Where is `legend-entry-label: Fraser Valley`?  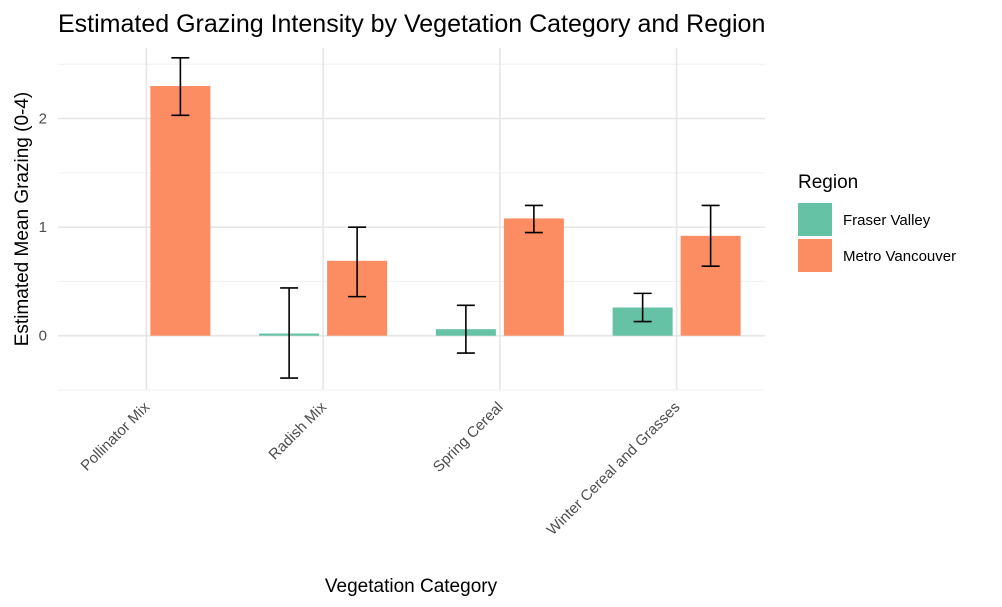 legend-entry-label: Fraser Valley is located at coordinates (887, 220).